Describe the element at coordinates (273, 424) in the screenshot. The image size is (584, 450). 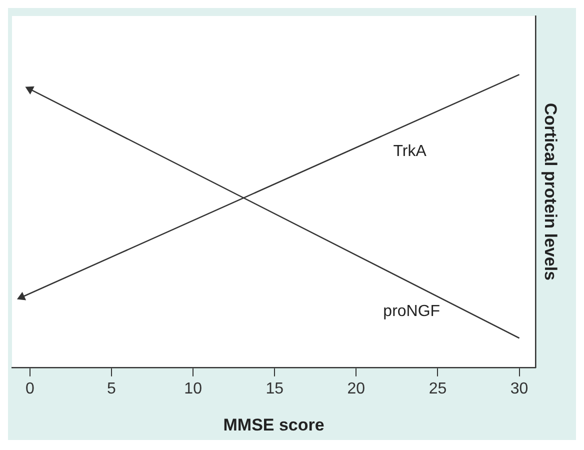
I see `x-axis-title: MMSE score` at that location.